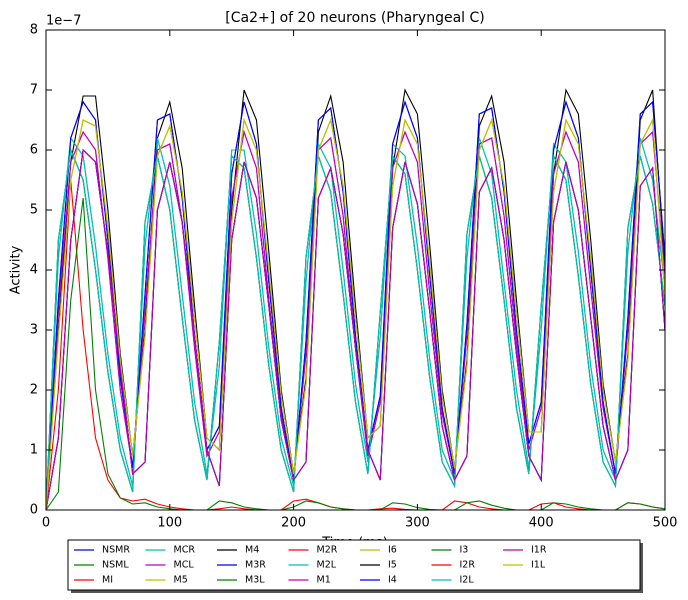  I want to click on y-axis-label: Activity, so click(16, 269).